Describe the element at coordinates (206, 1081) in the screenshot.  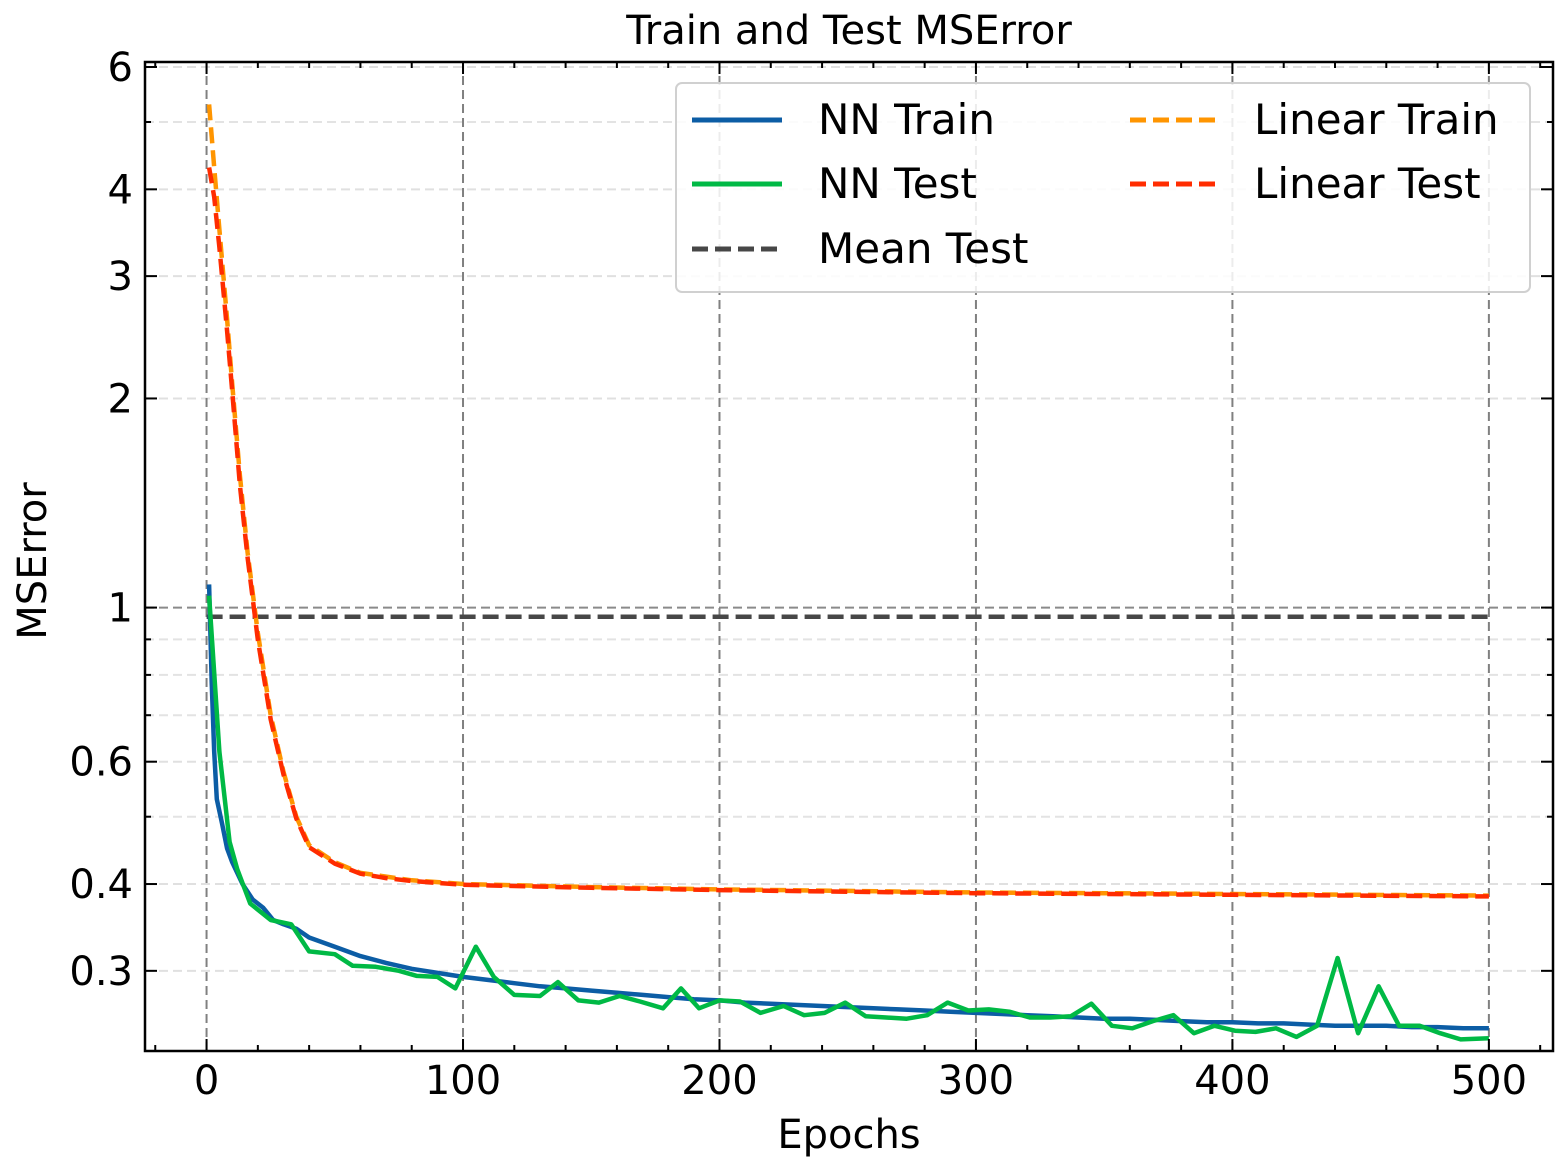
I see `x-tick-label: 0` at that location.